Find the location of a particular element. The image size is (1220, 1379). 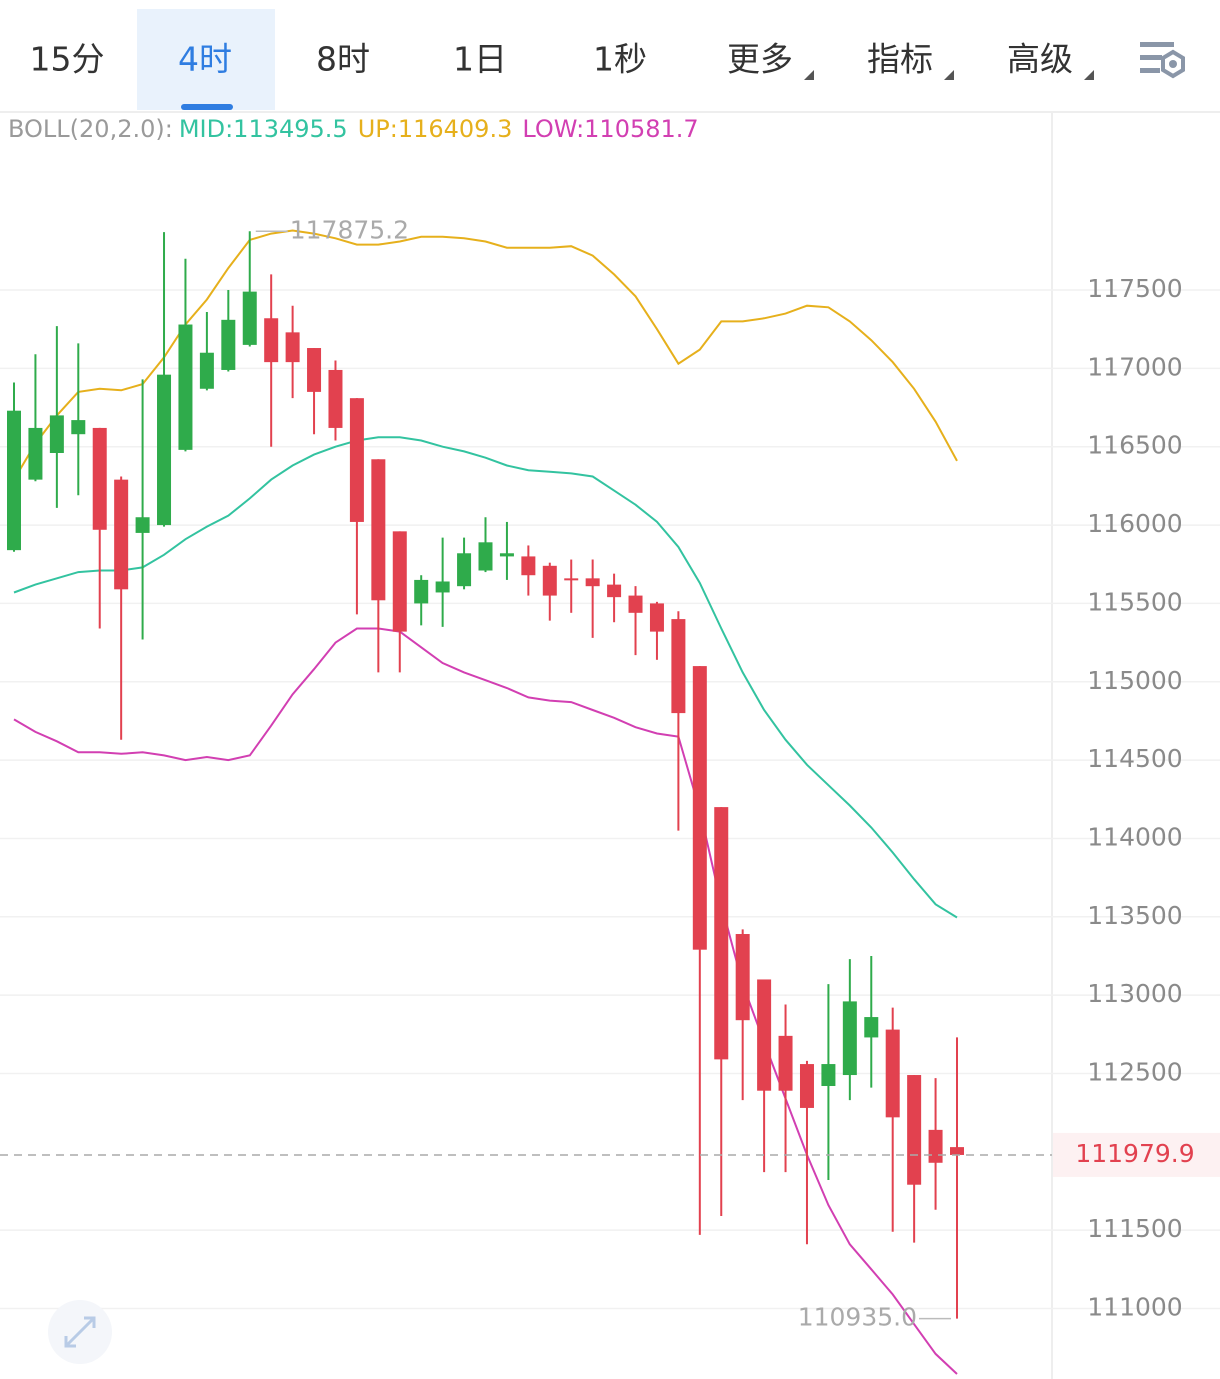

tab-label: 1秒 is located at coordinates (620, 59).